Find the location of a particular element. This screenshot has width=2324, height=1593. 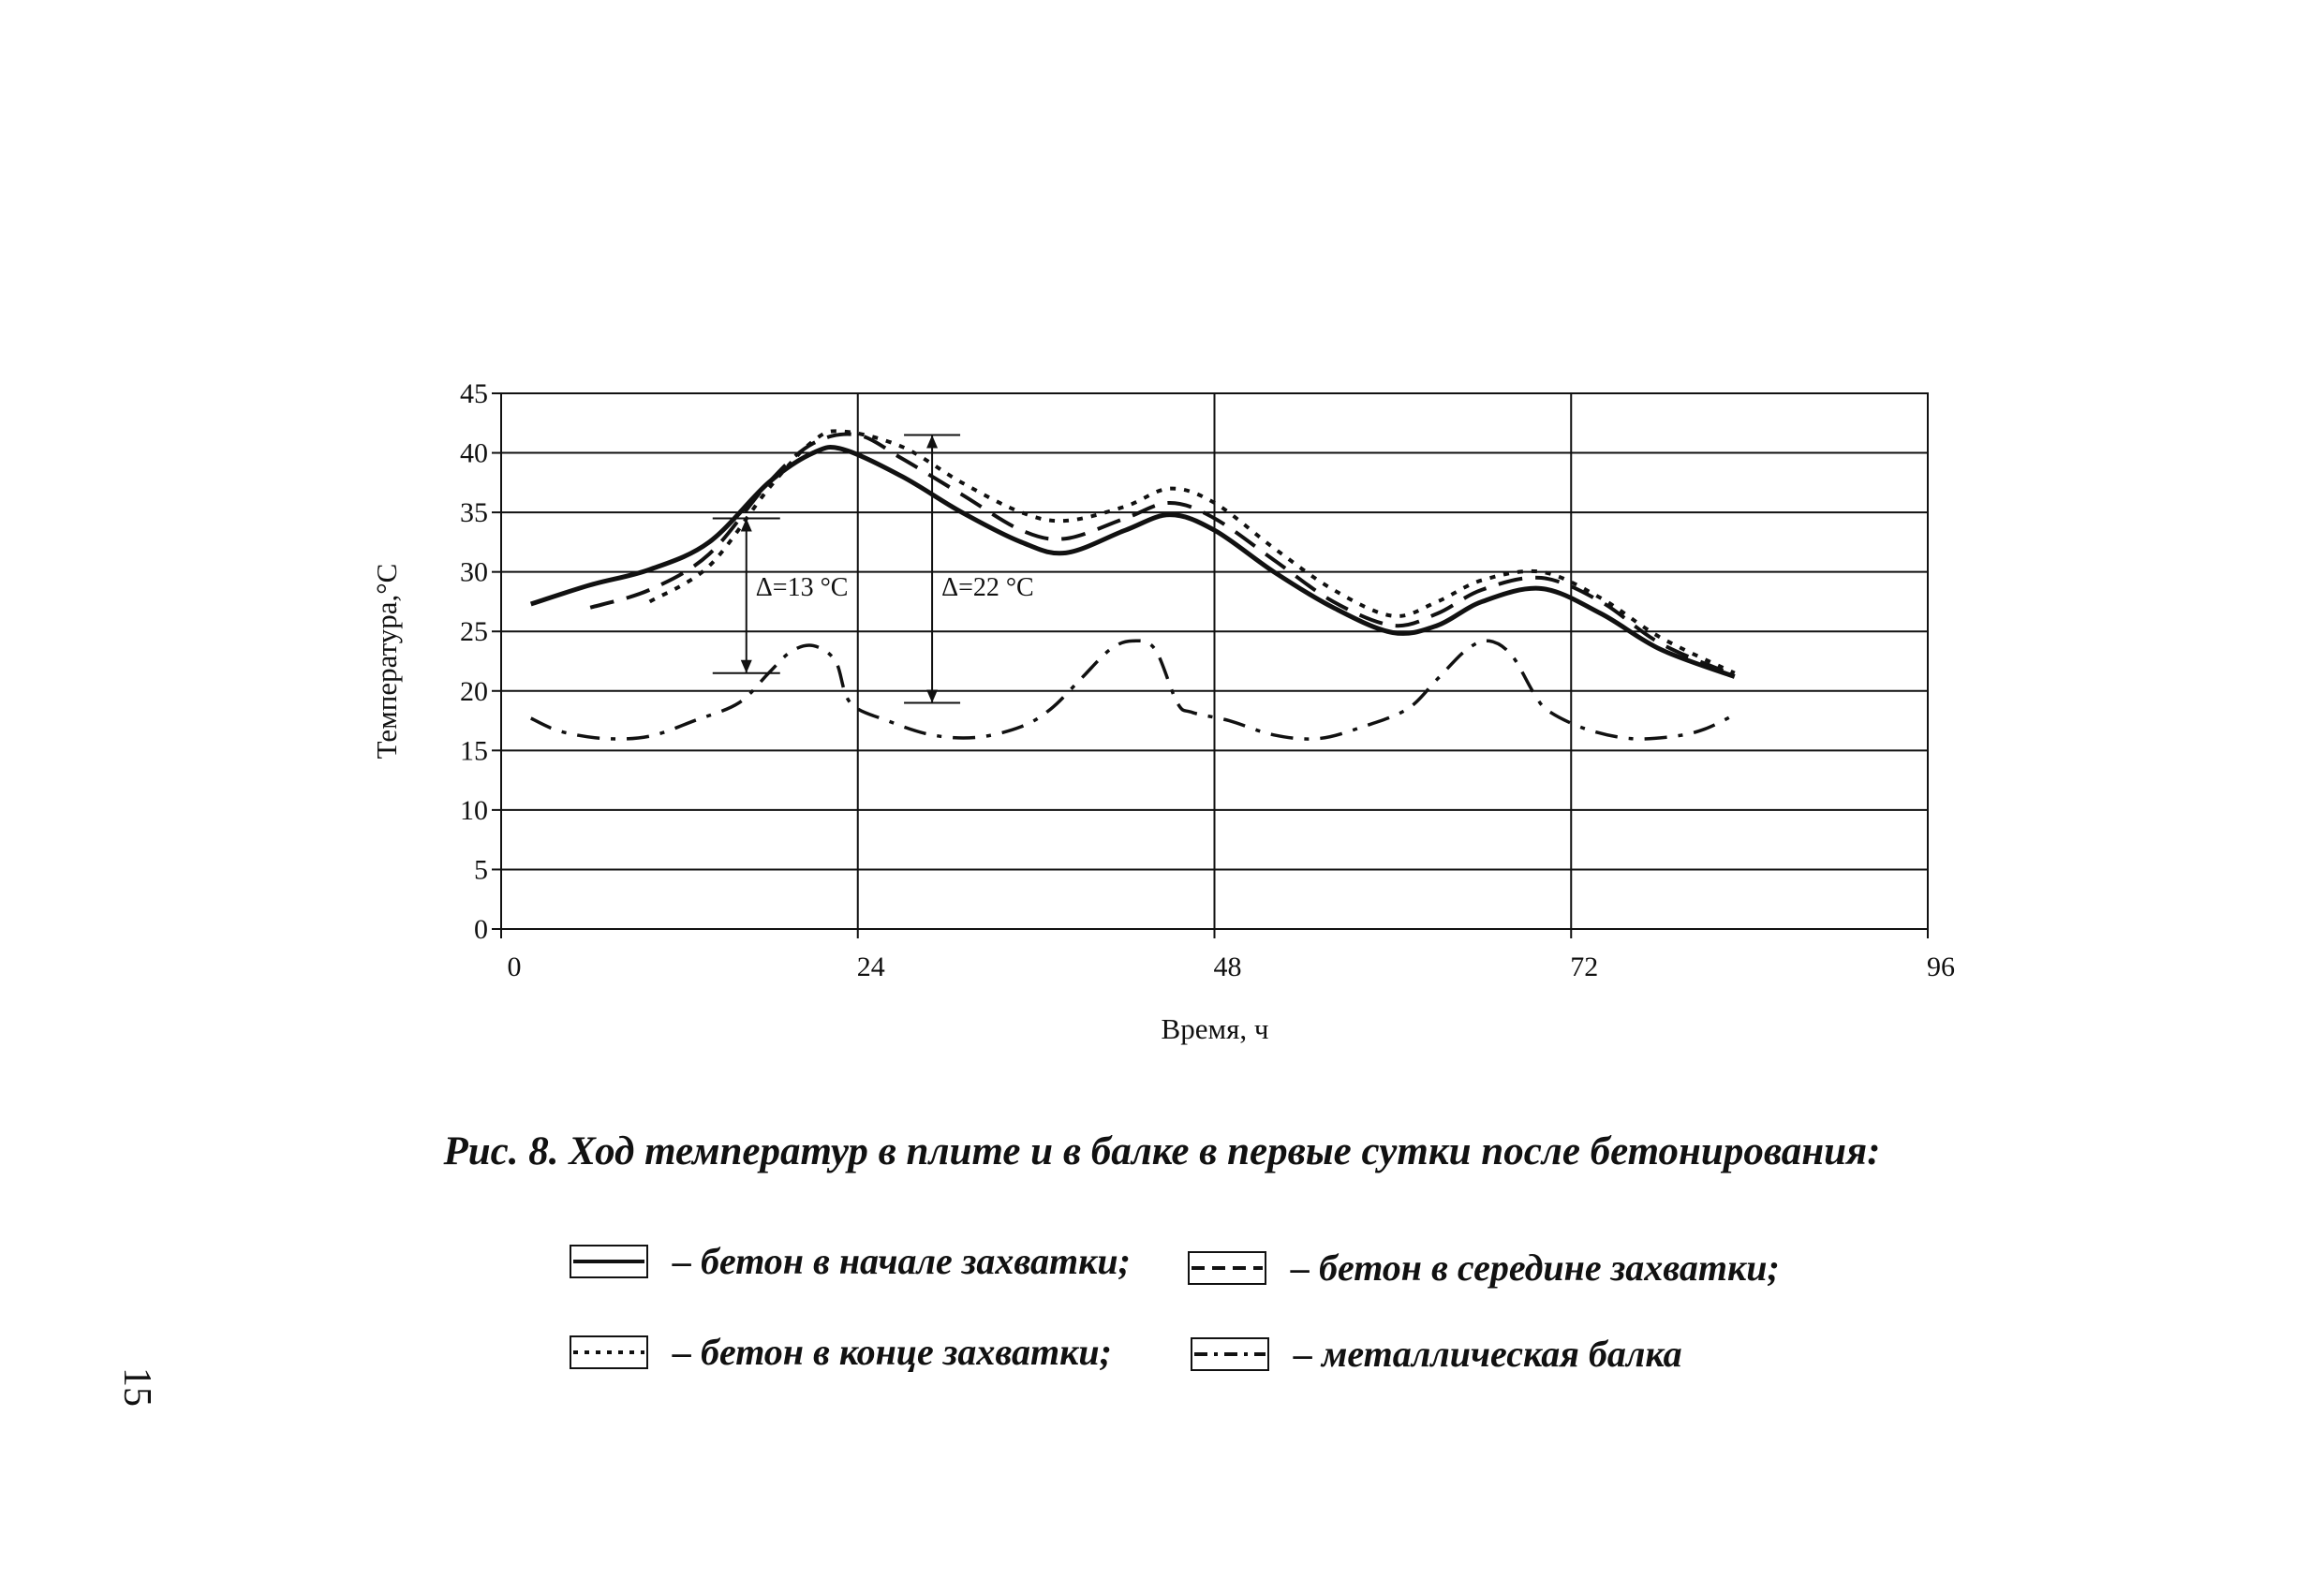

x-tick-label: 0 is located at coordinates (515, 967).